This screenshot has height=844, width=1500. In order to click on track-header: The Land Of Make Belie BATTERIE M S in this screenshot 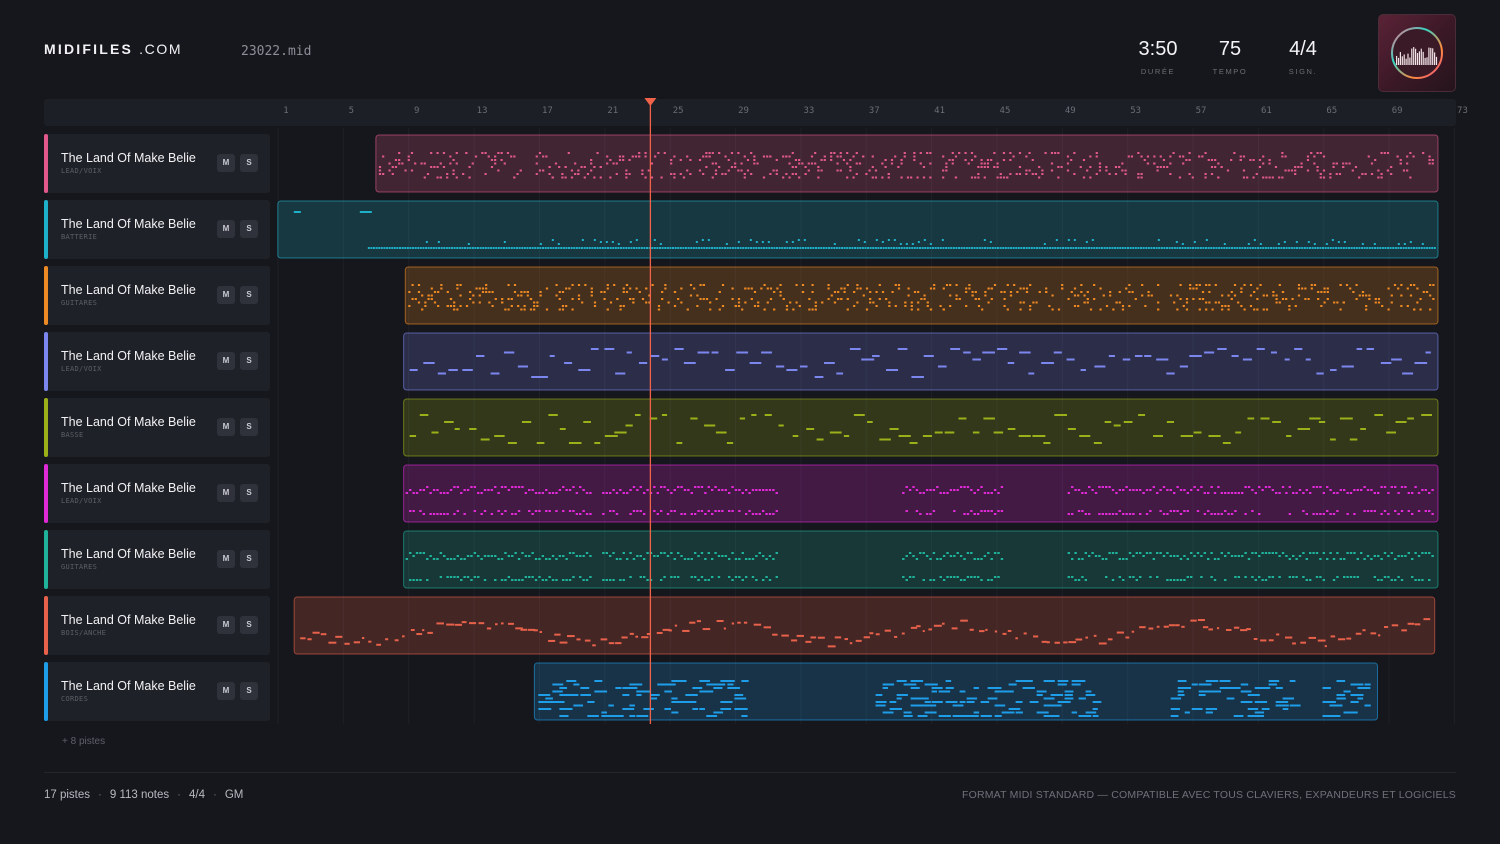, I will do `click(157, 229)`.